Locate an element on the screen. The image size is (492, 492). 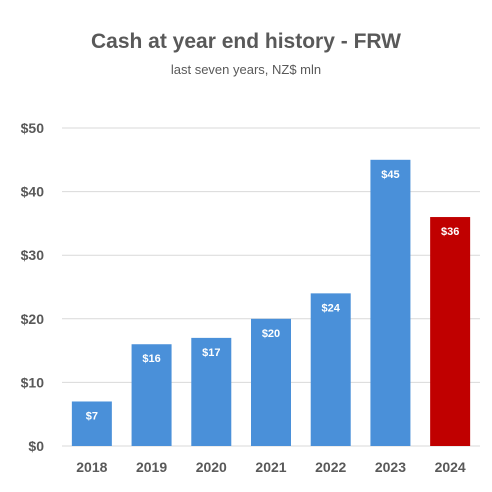
x-tick-label-2024: 2024 is located at coordinates (450, 467).